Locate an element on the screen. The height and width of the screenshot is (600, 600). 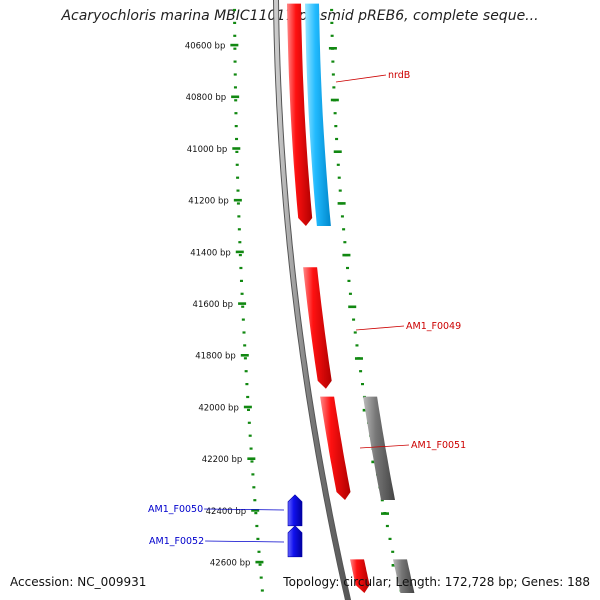
tick-label: 41600 bp is located at coordinates (213, 305).